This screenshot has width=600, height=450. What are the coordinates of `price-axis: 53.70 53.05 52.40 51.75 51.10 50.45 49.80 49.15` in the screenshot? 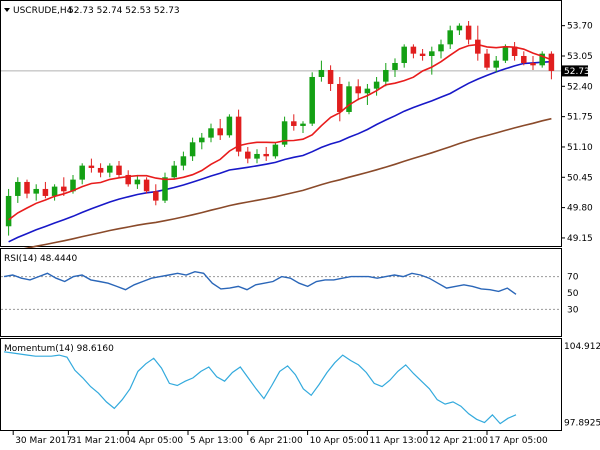 It's located at (577, 133).